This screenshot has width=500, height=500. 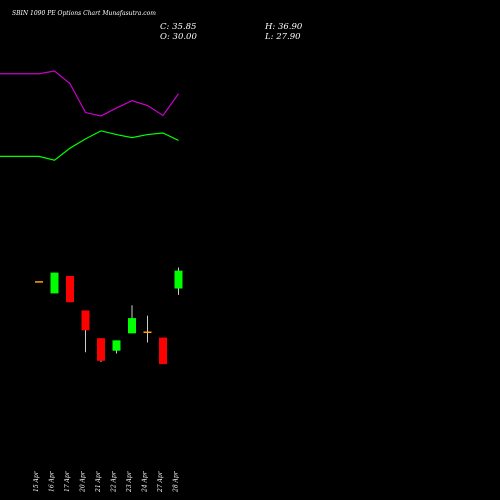 I want to click on low-value: L: 27.90, so click(x=283, y=37).